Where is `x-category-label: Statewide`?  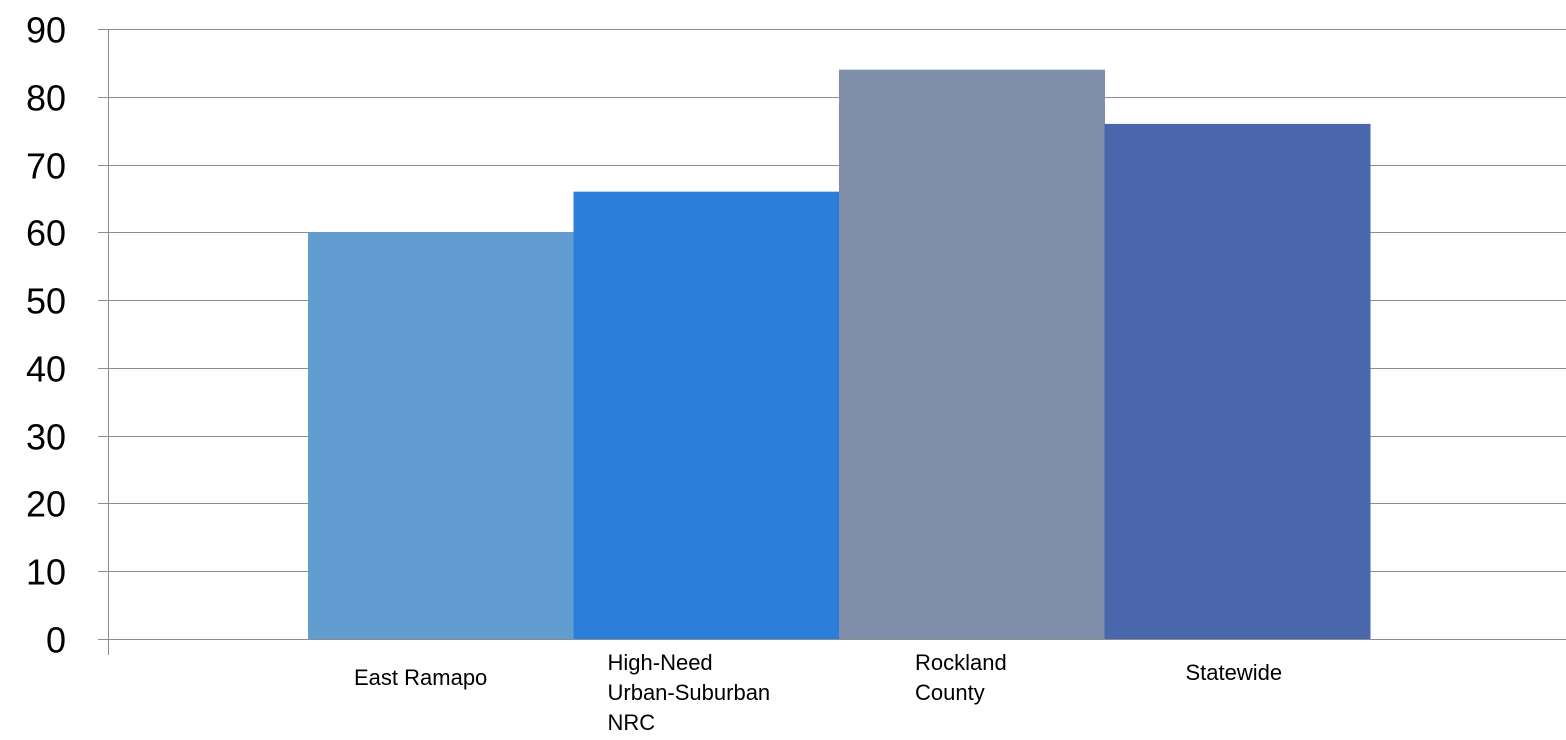 x-category-label: Statewide is located at coordinates (1234, 672).